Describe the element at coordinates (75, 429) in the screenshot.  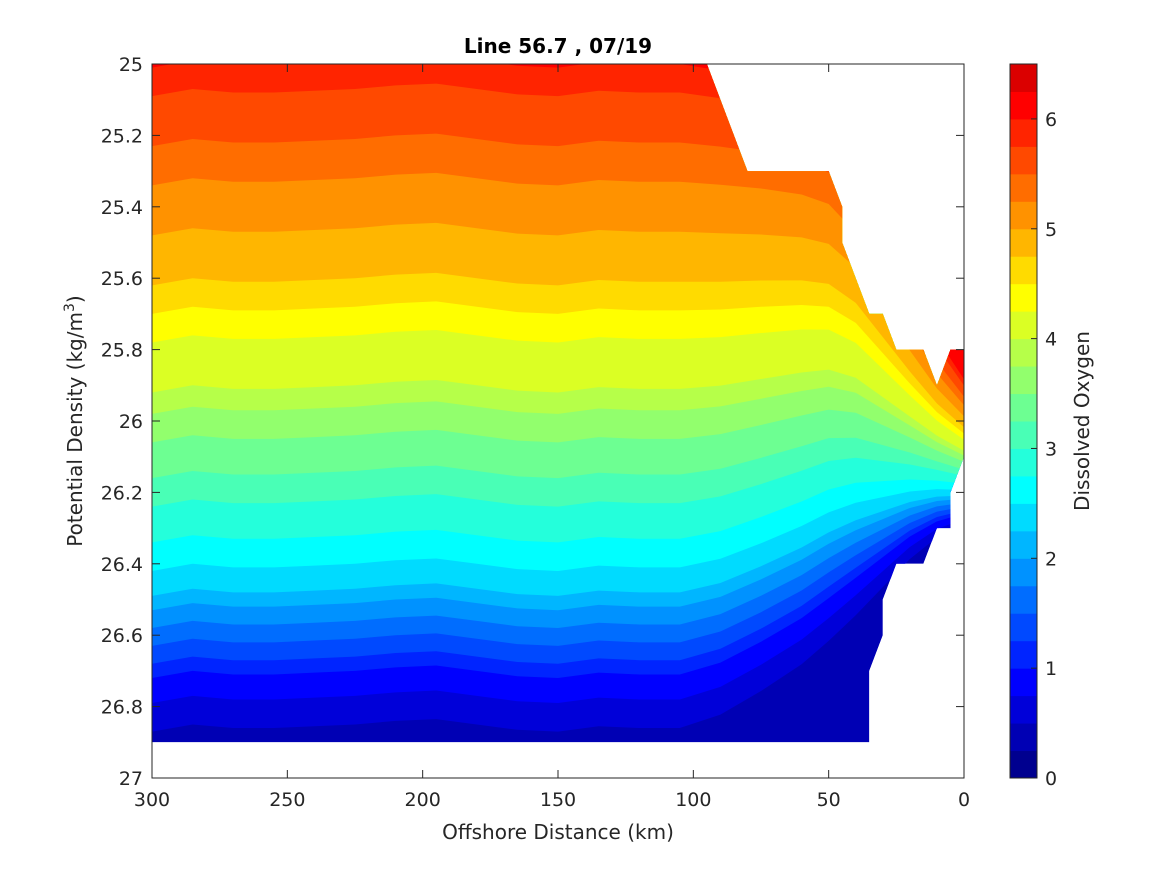
I see `y-axis-label-main: Potential Density (kg/m` at that location.